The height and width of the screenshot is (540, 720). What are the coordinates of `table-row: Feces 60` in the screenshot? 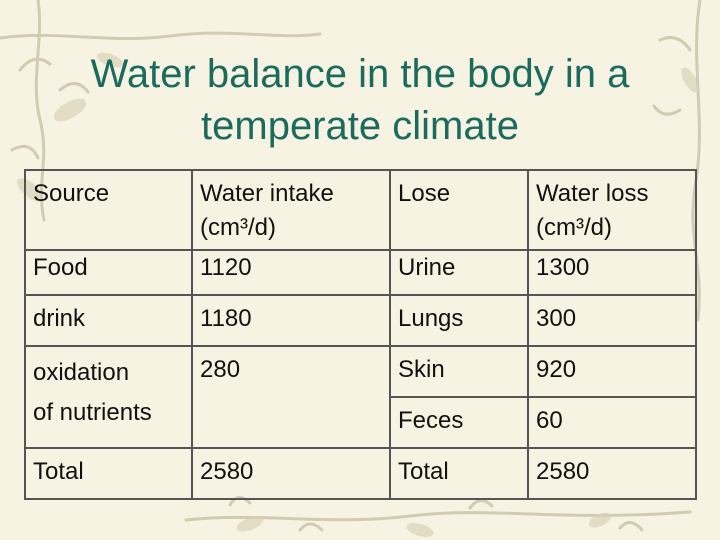 It's located at (361, 422).